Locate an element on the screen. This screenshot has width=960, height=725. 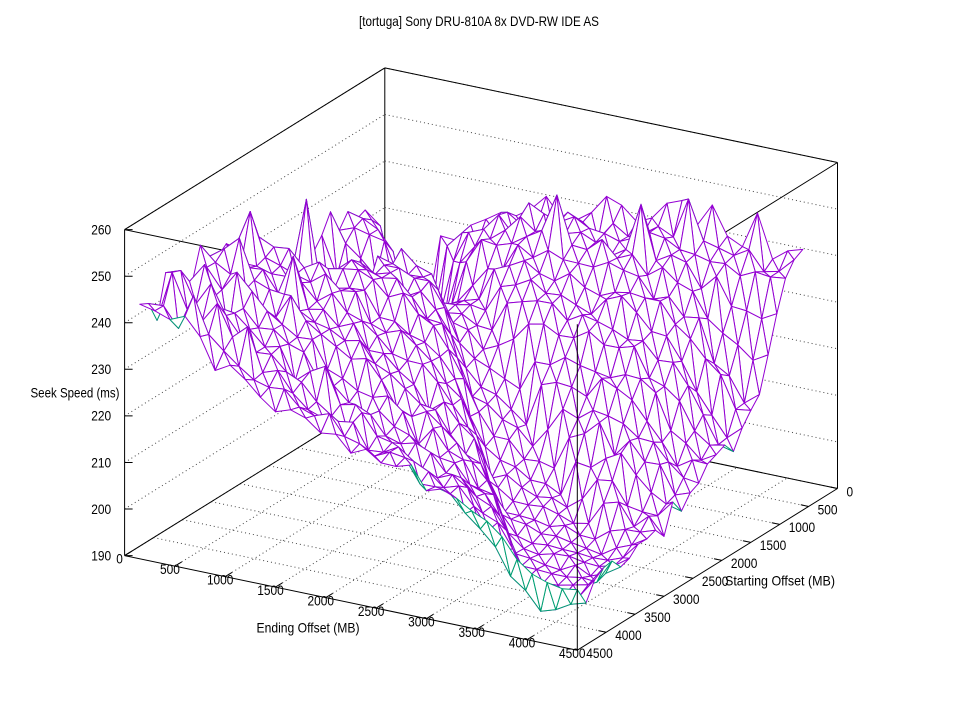
svg-text: Ending Offset (MB) is located at coordinates (308, 627).